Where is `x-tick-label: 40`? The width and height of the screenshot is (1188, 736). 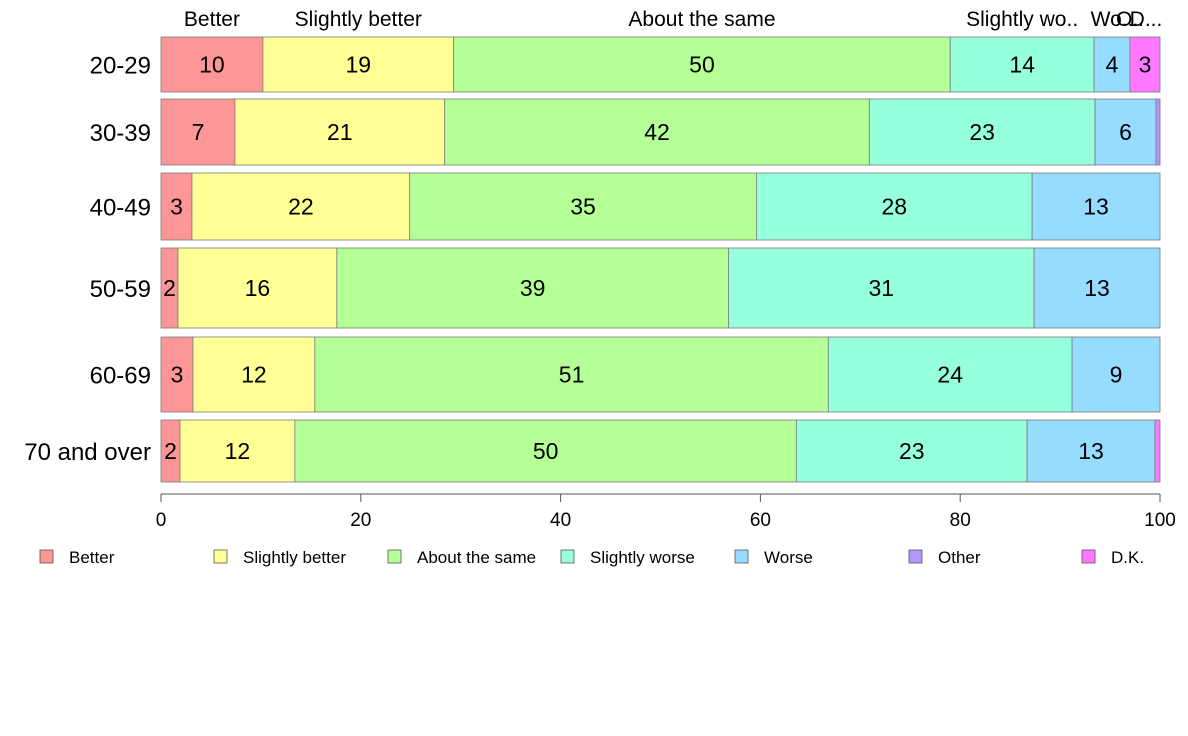 x-tick-label: 40 is located at coordinates (560, 520).